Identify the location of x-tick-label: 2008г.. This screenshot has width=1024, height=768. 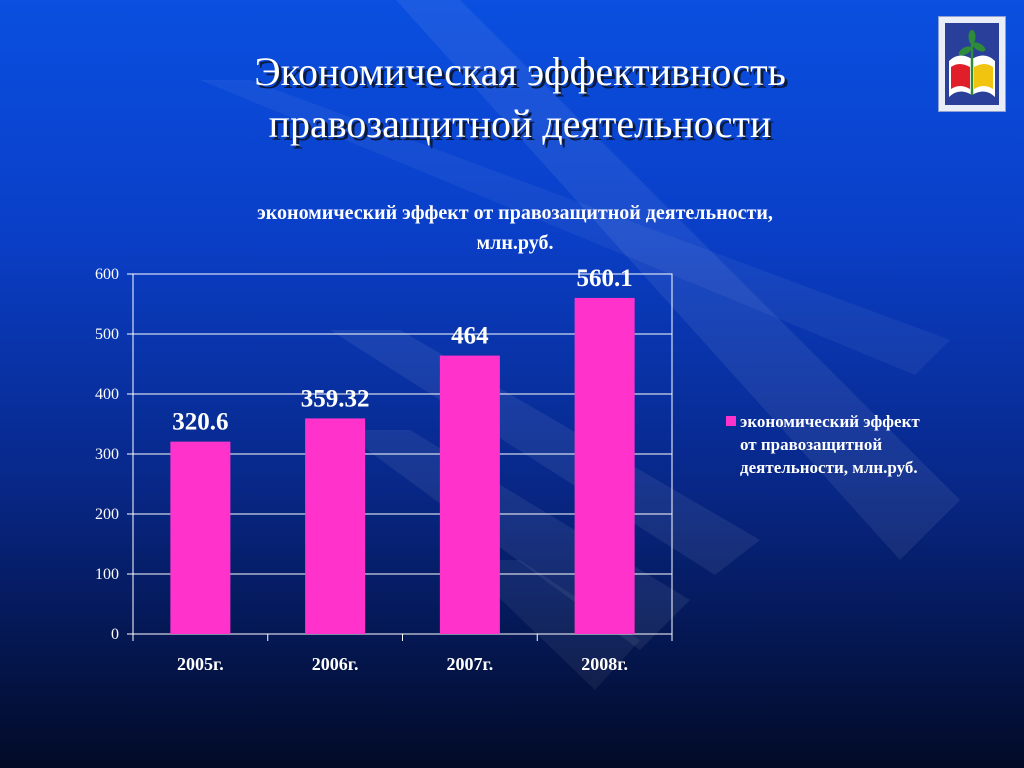
(604, 664).